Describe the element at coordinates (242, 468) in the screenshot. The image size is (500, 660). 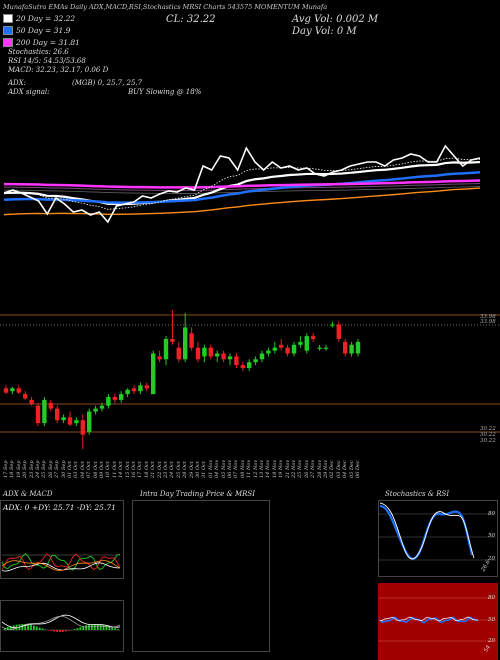
I see `date-tick: 08 Nov` at that location.